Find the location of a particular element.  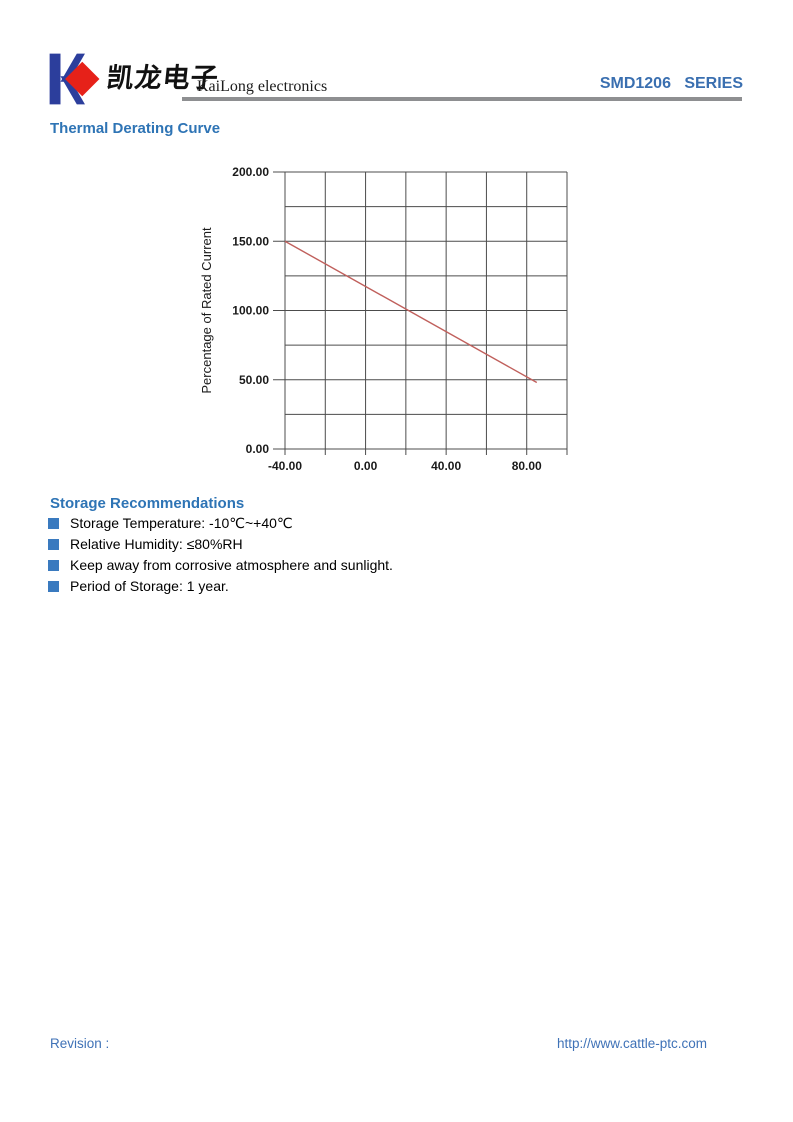

svg-text: 200.00 is located at coordinates (250, 172).